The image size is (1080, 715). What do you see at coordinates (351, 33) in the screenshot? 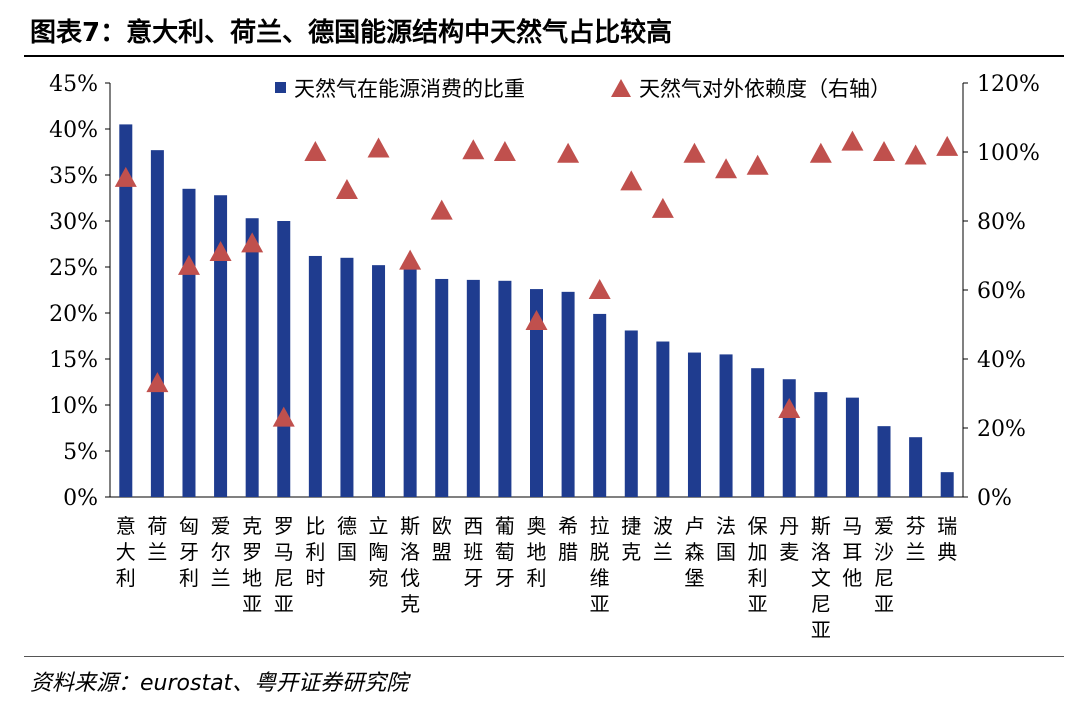
I see `chart-title: 图表7：意大利、荷兰、德国能源结构中天然气占比较高` at bounding box center [351, 33].